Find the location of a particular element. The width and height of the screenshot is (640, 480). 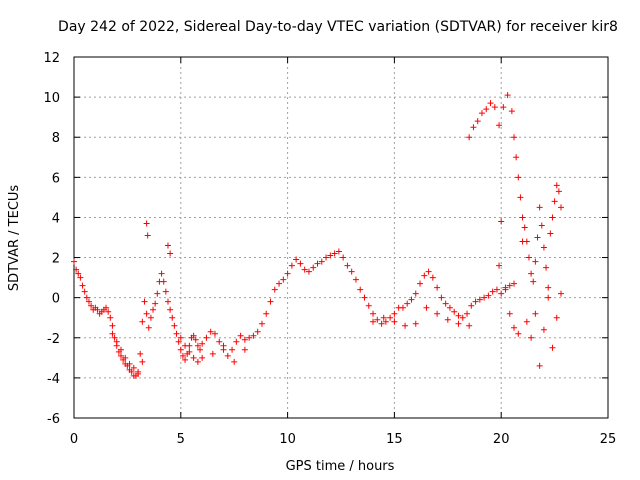

series-spikes is located at coordinates (158, 238).